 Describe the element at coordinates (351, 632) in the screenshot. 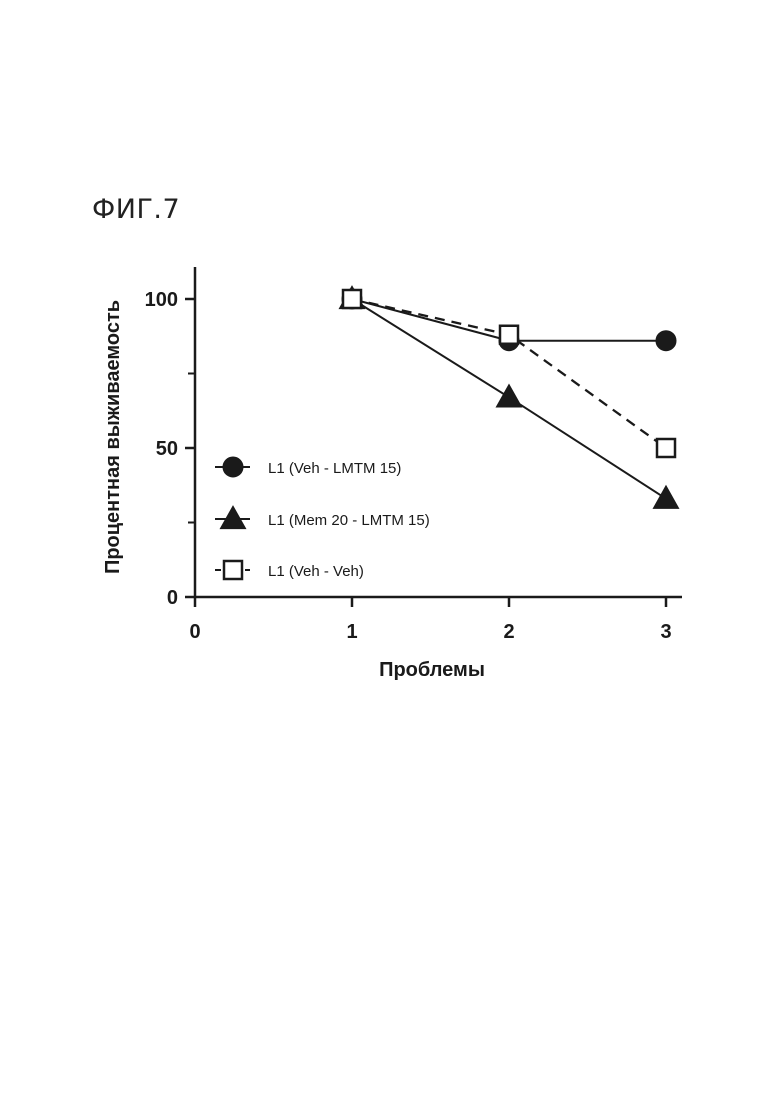

I see `x-tick-label: 1` at that location.